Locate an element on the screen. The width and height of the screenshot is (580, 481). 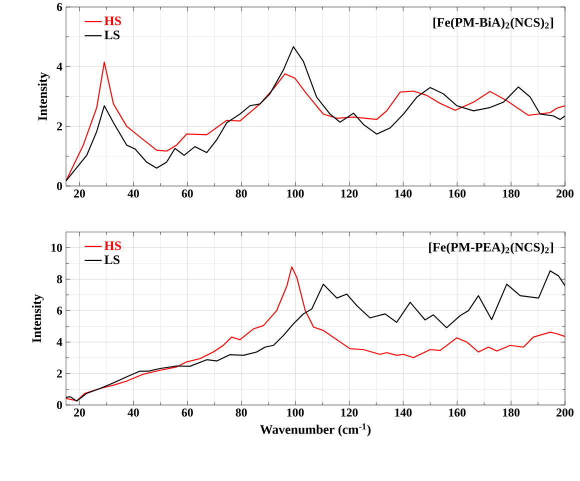
y-tick-label: 8 is located at coordinates (59, 279).